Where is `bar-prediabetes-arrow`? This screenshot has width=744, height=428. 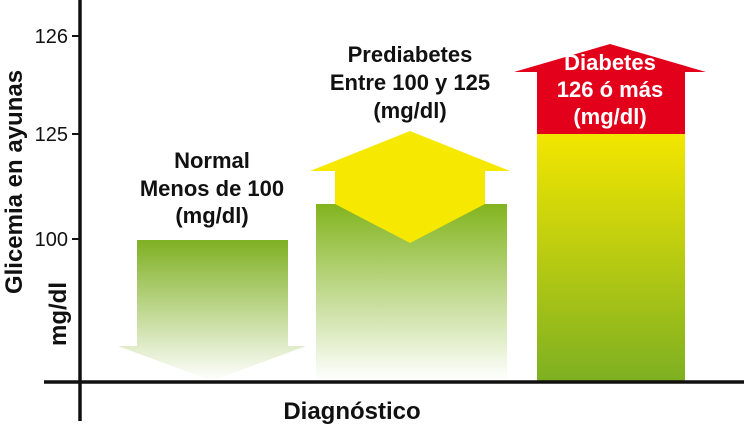
bar-prediabetes-arrow is located at coordinates (410, 187).